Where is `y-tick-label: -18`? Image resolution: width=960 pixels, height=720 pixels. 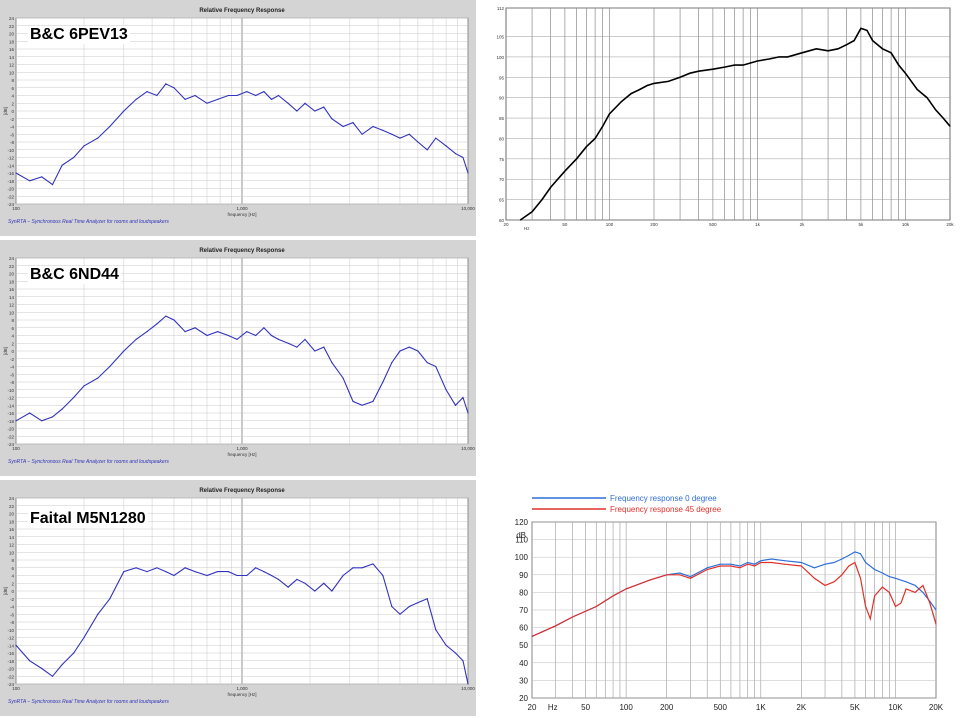 y-tick-label: -18 is located at coordinates (10, 661).